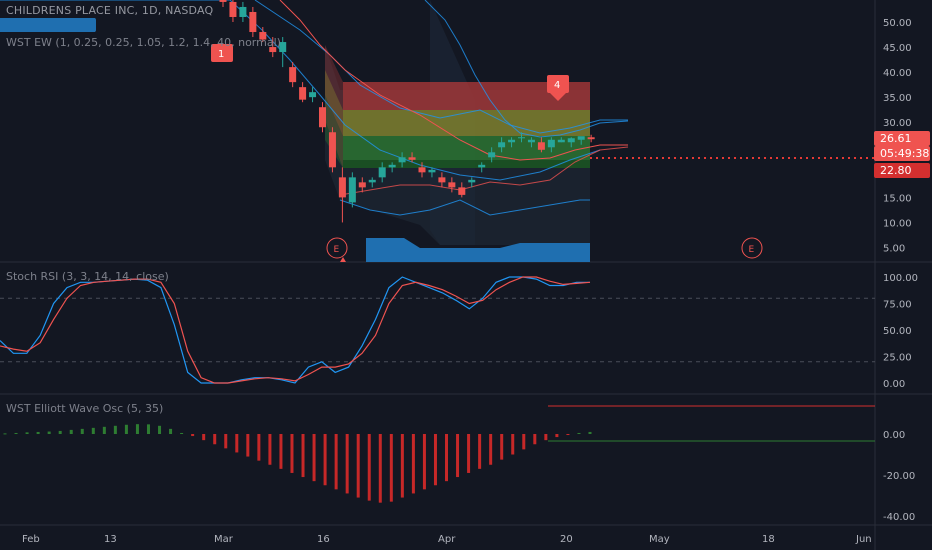 Image resolution: width=932 pixels, height=550 pixels. I want to click on time-axis-tick: 20, so click(566, 539).